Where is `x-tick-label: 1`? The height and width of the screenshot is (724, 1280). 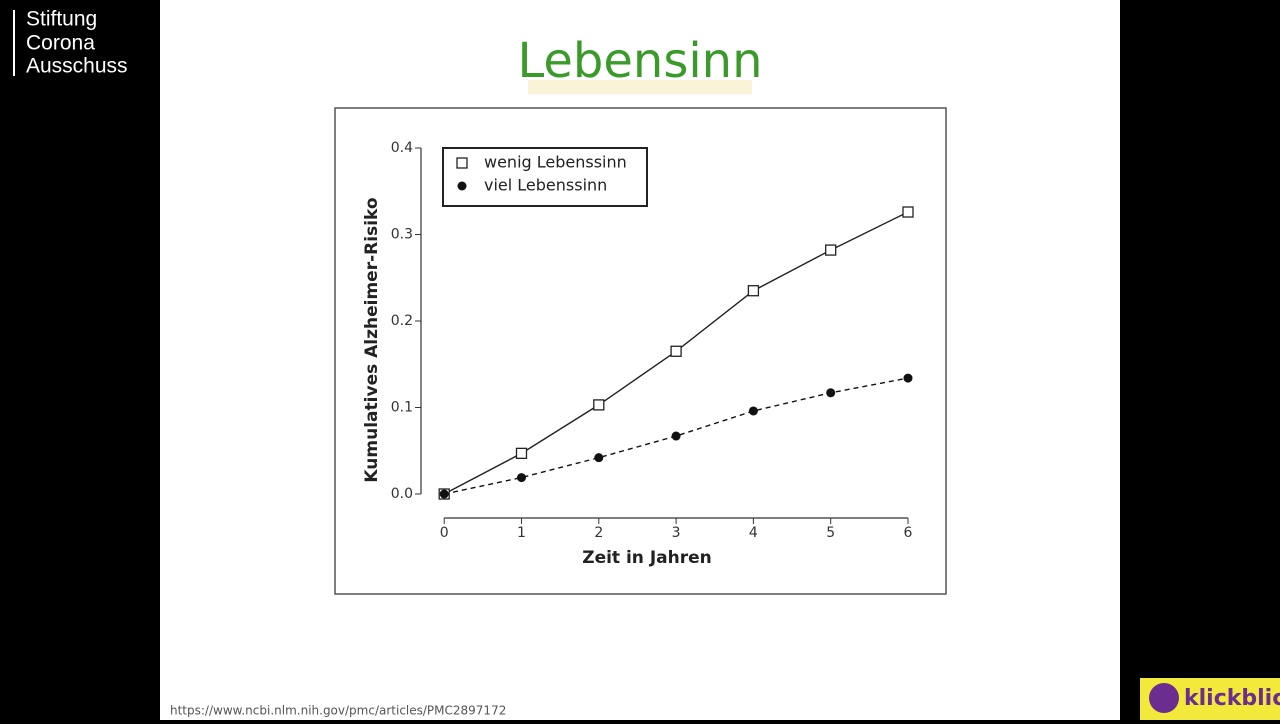
x-tick-label: 1 is located at coordinates (521, 533).